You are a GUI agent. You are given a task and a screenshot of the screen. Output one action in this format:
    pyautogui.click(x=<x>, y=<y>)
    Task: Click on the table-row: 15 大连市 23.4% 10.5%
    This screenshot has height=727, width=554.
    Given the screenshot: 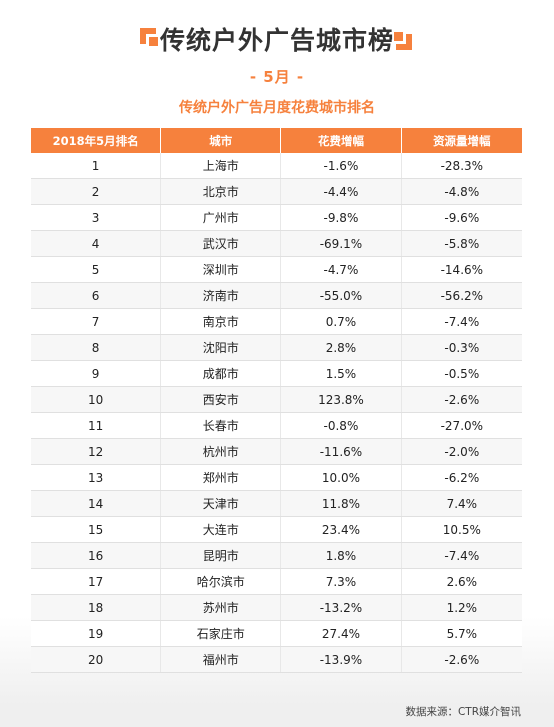 What is the action you would take?
    pyautogui.click(x=276, y=529)
    